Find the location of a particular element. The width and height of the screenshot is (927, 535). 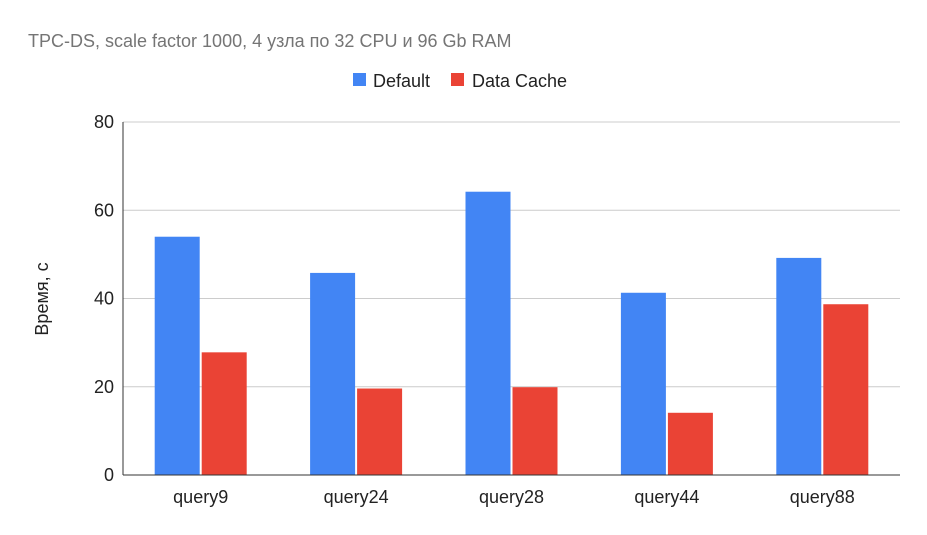

legend: Default Data Cache is located at coordinates (460, 81).